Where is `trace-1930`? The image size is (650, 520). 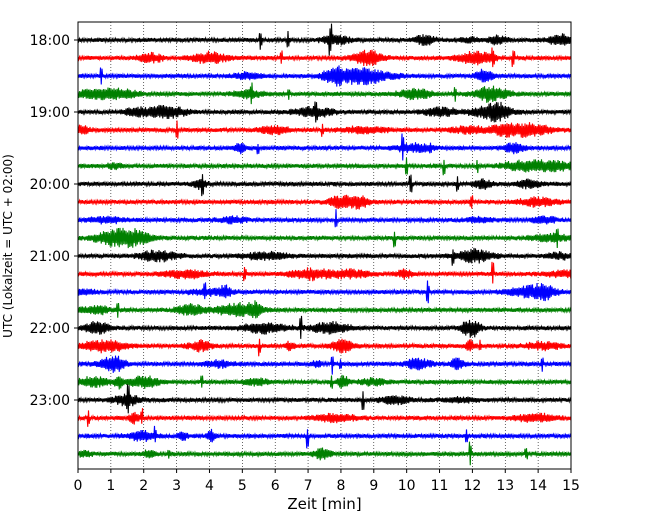 trace-1930 is located at coordinates (324, 147).